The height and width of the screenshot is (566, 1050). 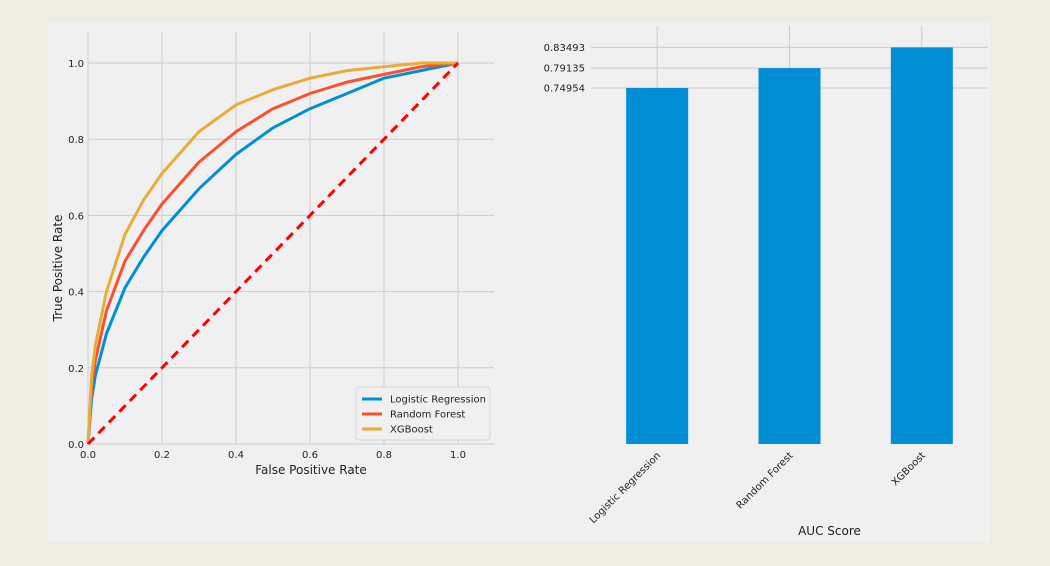 What do you see at coordinates (427, 415) in the screenshot?
I see `roc-legend-label: Random Forest` at bounding box center [427, 415].